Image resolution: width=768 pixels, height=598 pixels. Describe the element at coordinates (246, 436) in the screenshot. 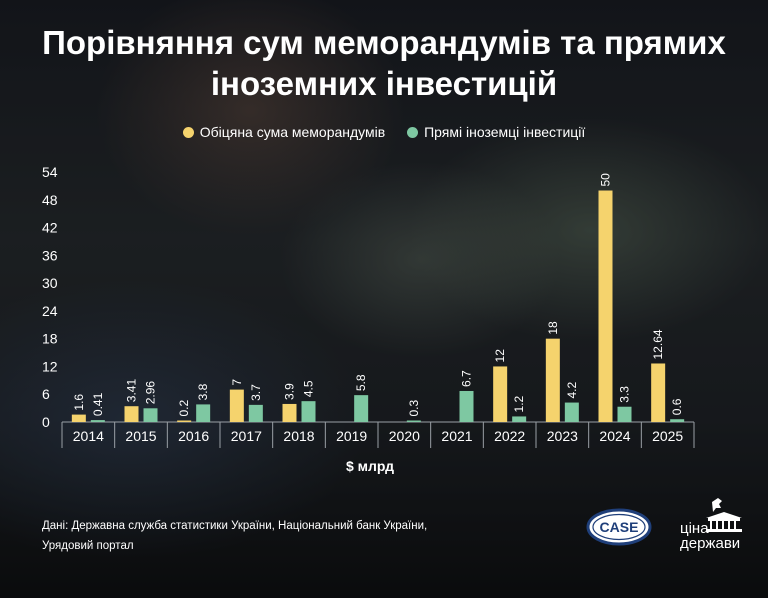

I see `x-tick-label: 2017` at that location.